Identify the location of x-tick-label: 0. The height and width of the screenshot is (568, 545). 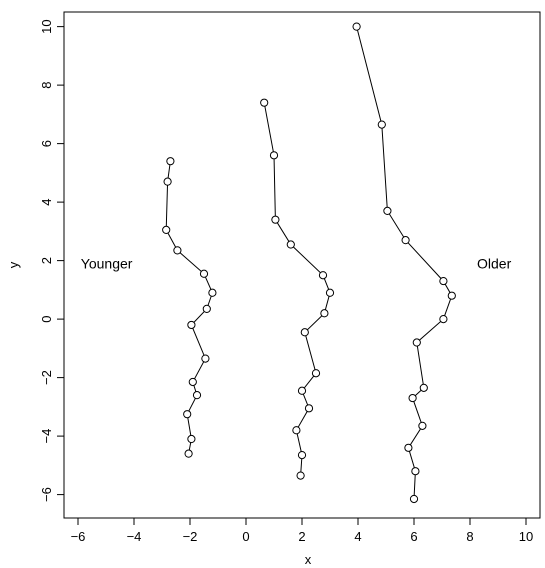
(245, 536).